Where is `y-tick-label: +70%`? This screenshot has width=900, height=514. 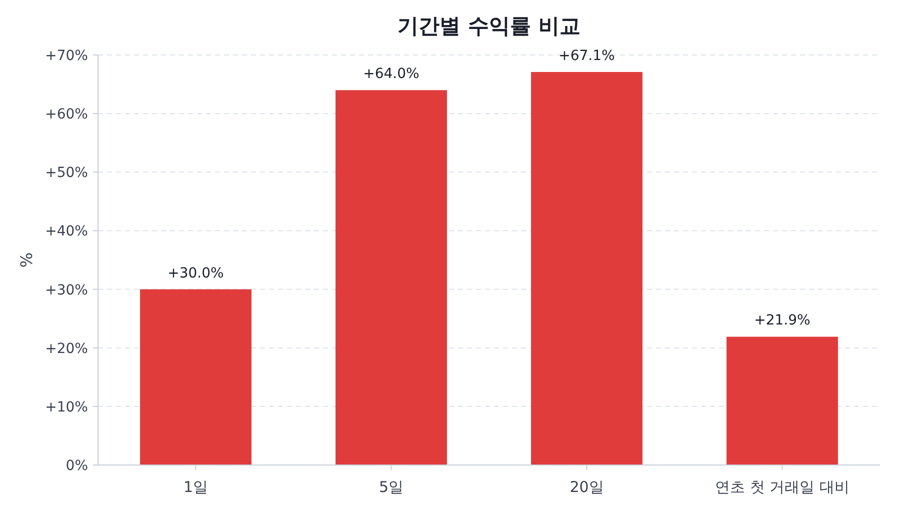 y-tick-label: +70% is located at coordinates (66, 56).